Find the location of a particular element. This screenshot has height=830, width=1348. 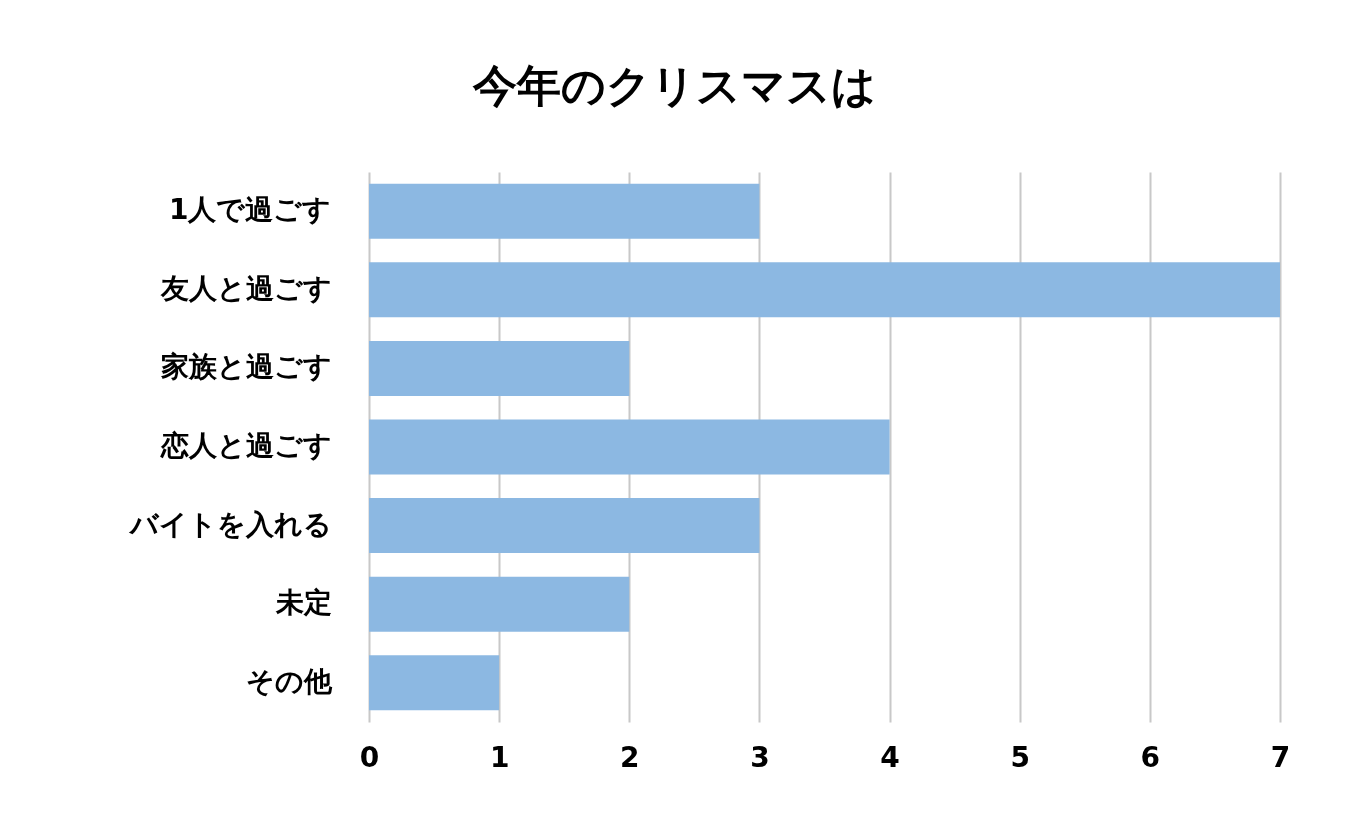

x-tick-label: 7 is located at coordinates (1280, 757).